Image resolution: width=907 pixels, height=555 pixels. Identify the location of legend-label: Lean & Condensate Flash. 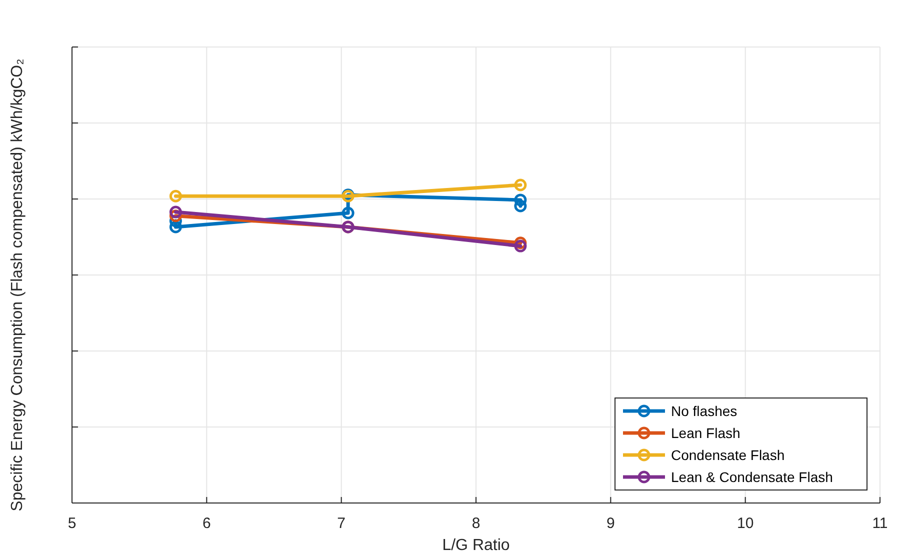
(752, 477).